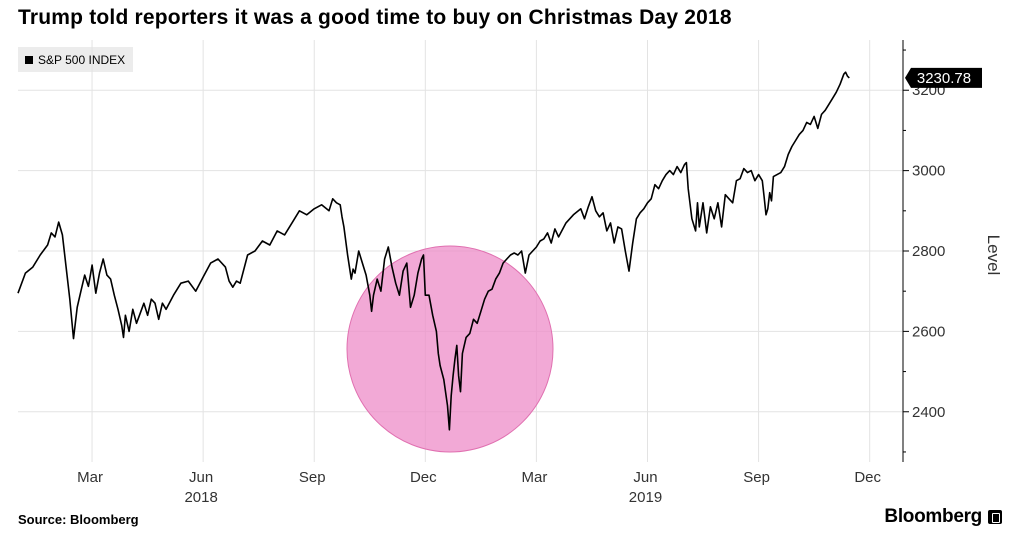  Describe the element at coordinates (933, 516) in the screenshot. I see `brand-name: Bloomberg` at that location.